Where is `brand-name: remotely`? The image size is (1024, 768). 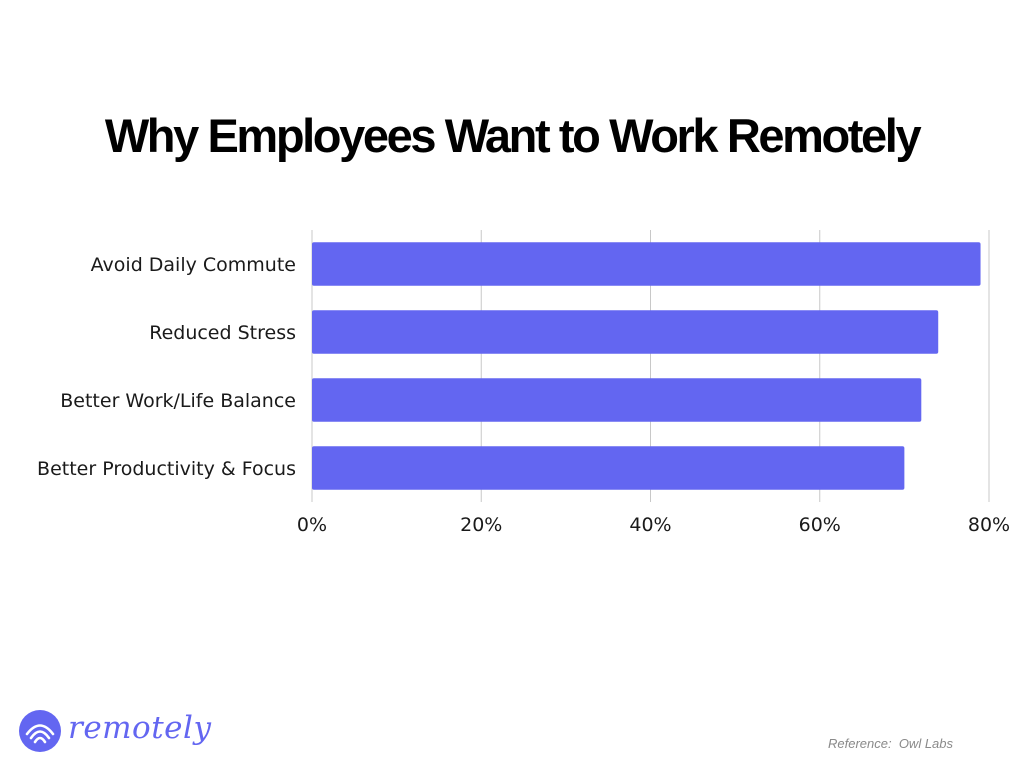 brand-name: remotely is located at coordinates (140, 728).